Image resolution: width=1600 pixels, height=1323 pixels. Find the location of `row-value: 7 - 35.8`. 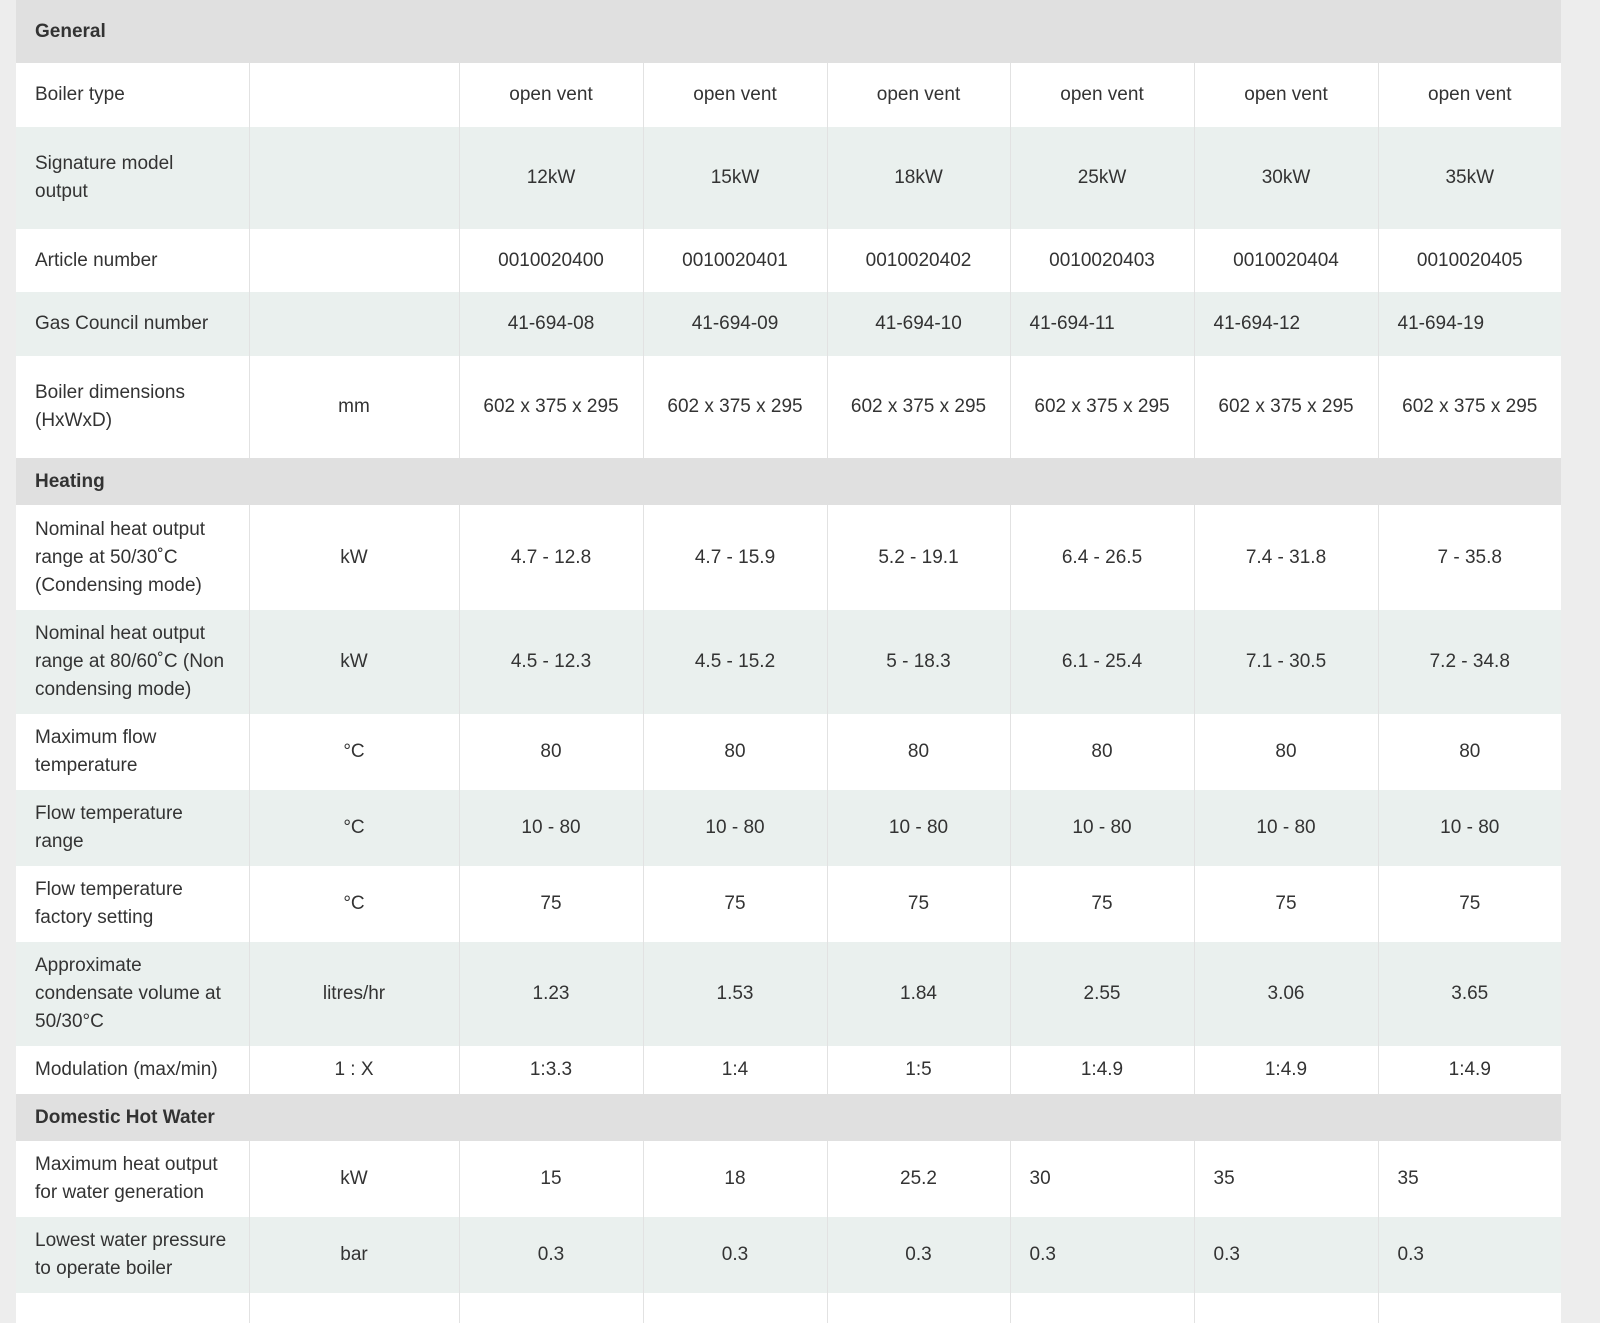

row-value: 7 - 35.8 is located at coordinates (1469, 557).